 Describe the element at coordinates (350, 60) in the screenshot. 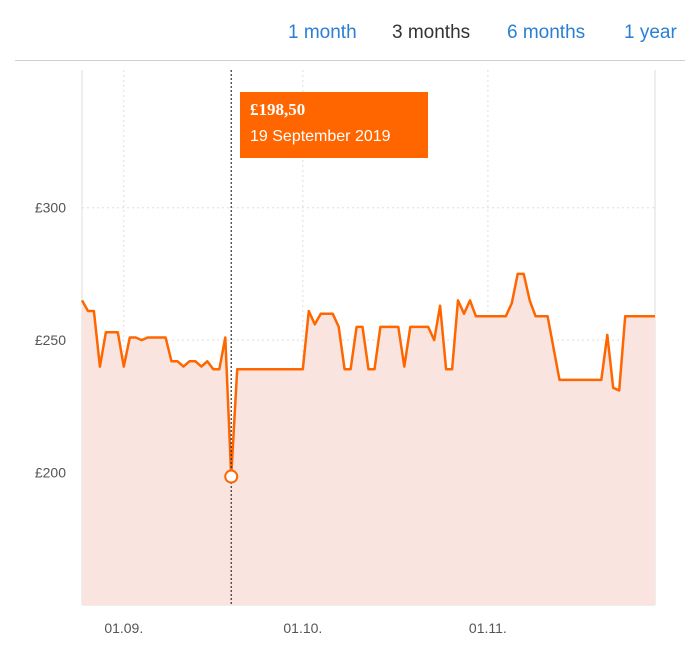

I see `range-divider` at that location.